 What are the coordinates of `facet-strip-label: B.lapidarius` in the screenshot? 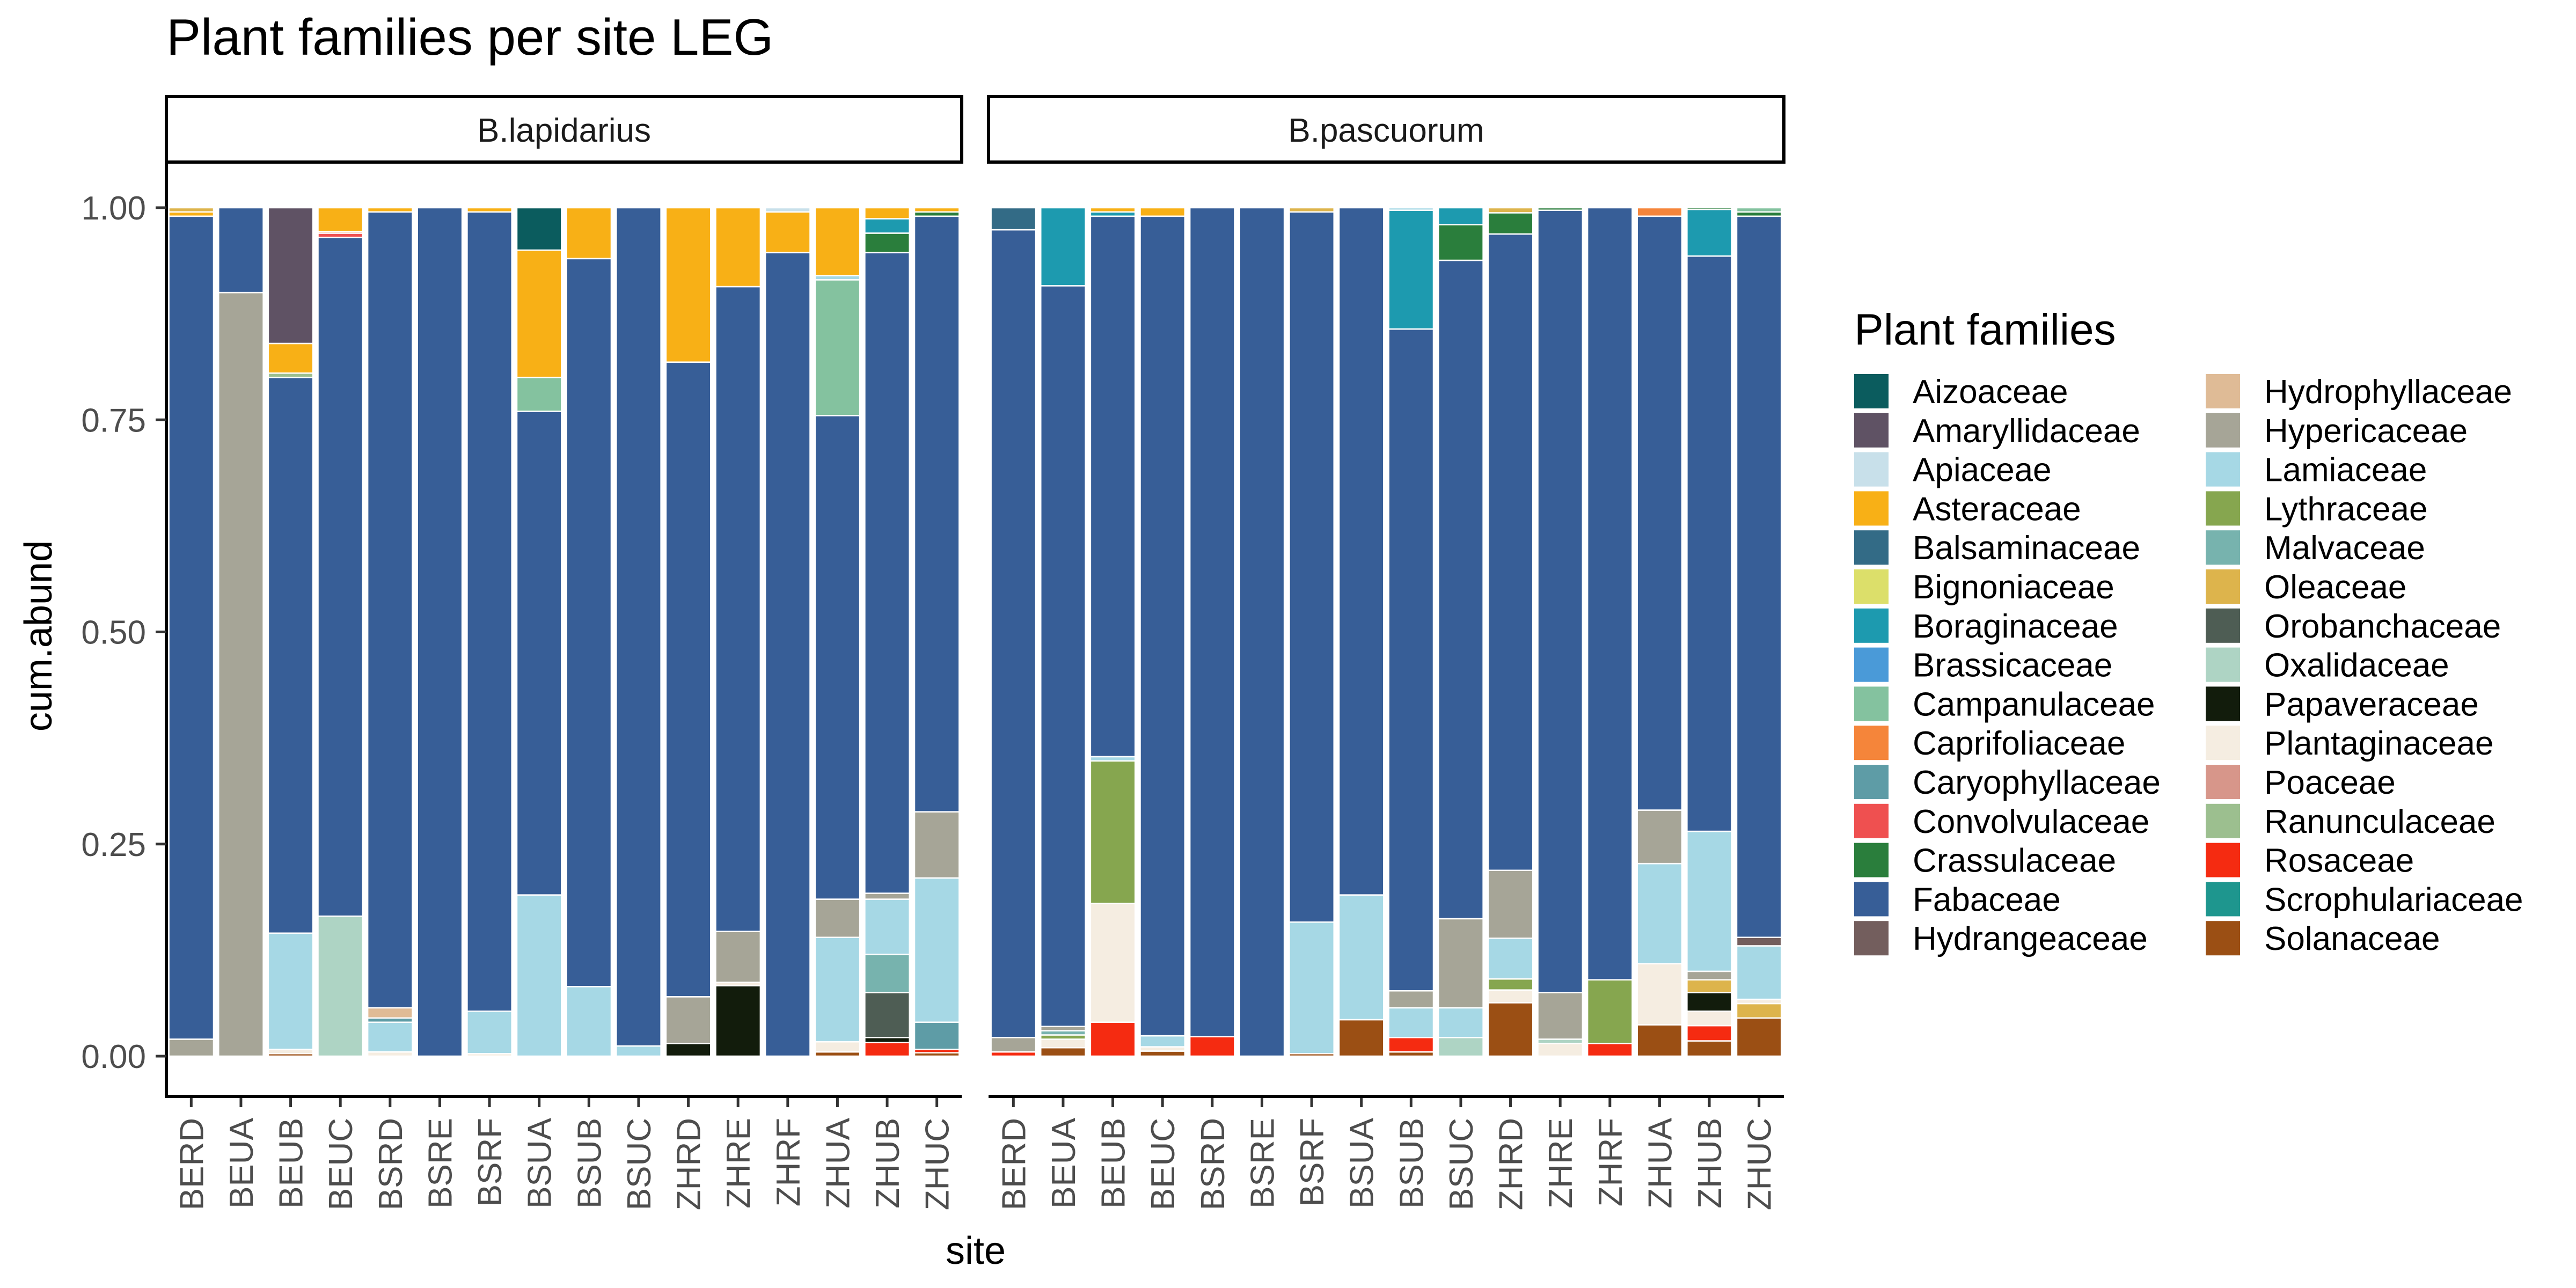 It's located at (564, 130).